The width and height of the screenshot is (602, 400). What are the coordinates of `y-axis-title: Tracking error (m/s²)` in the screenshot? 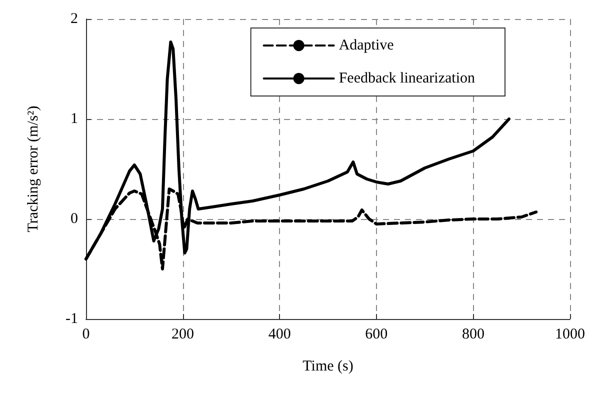 It's located at (34, 169).